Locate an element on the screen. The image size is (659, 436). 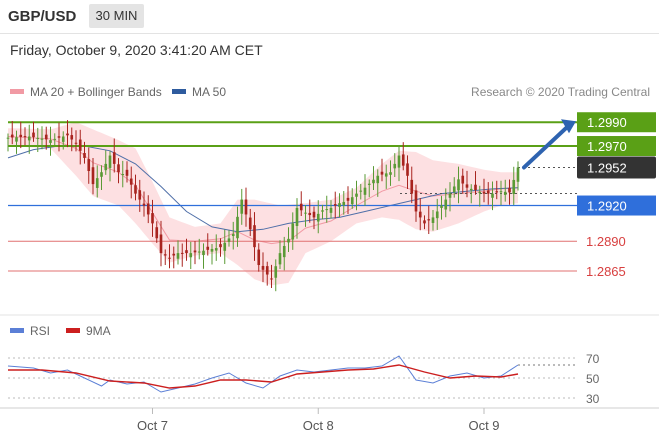
research-credit: Research © 2020 Trading Central is located at coordinates (560, 92).